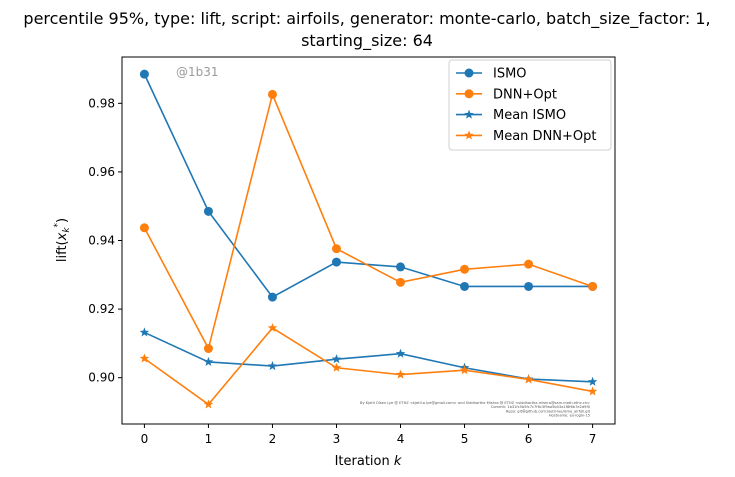 The height and width of the screenshot is (477, 735). I want to click on x-axis-label-var: k, so click(398, 461).